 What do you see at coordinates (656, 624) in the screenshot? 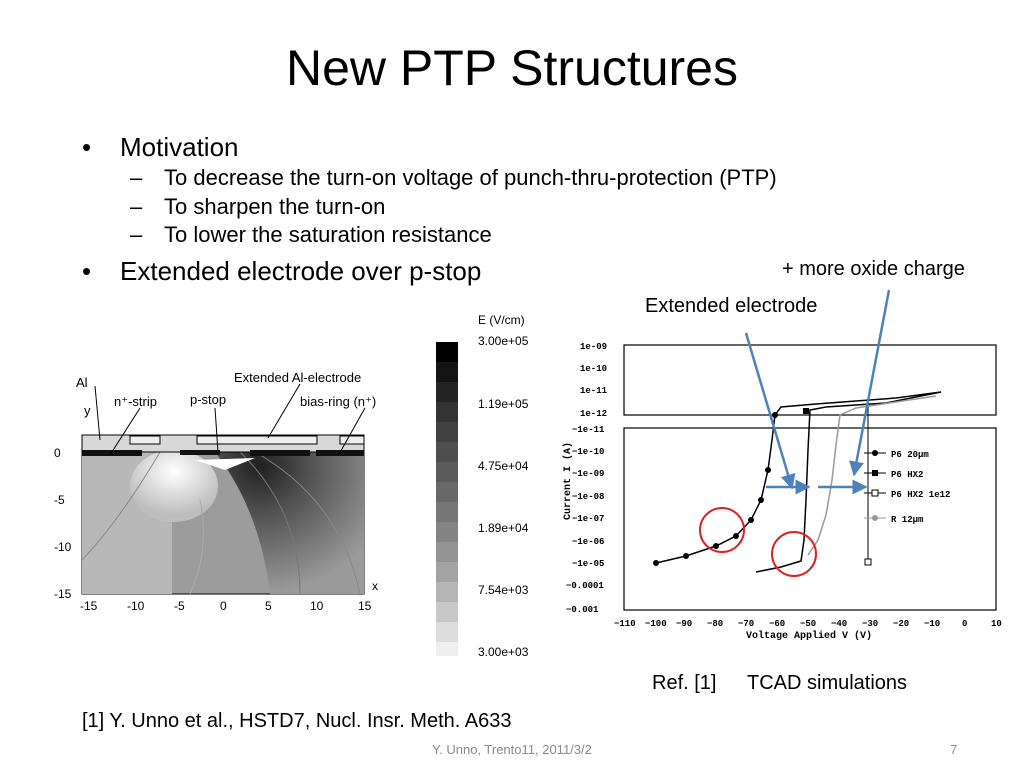
I see `x-tick: −100` at bounding box center [656, 624].